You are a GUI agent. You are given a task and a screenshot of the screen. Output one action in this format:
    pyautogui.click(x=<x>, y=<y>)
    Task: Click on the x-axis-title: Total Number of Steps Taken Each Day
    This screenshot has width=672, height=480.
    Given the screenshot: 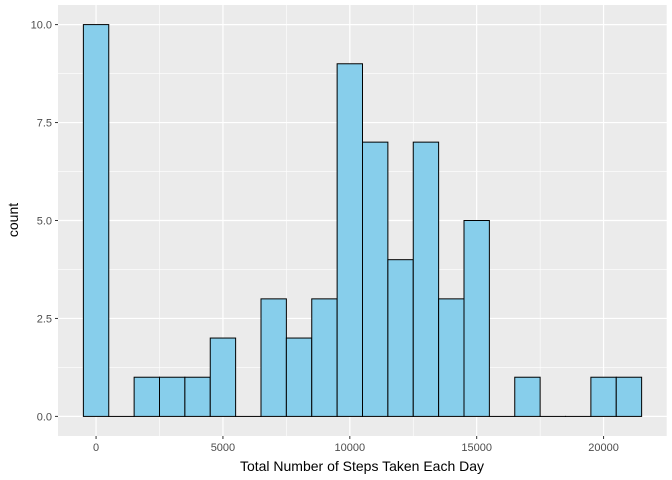 What is the action you would take?
    pyautogui.click(x=362, y=466)
    